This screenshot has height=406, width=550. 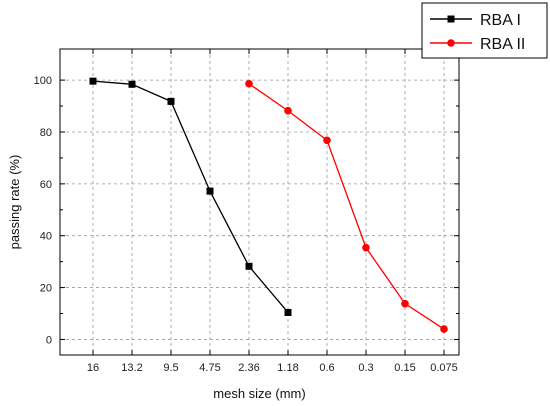 I want to click on x-tick-label: 1.18, so click(x=287, y=368).